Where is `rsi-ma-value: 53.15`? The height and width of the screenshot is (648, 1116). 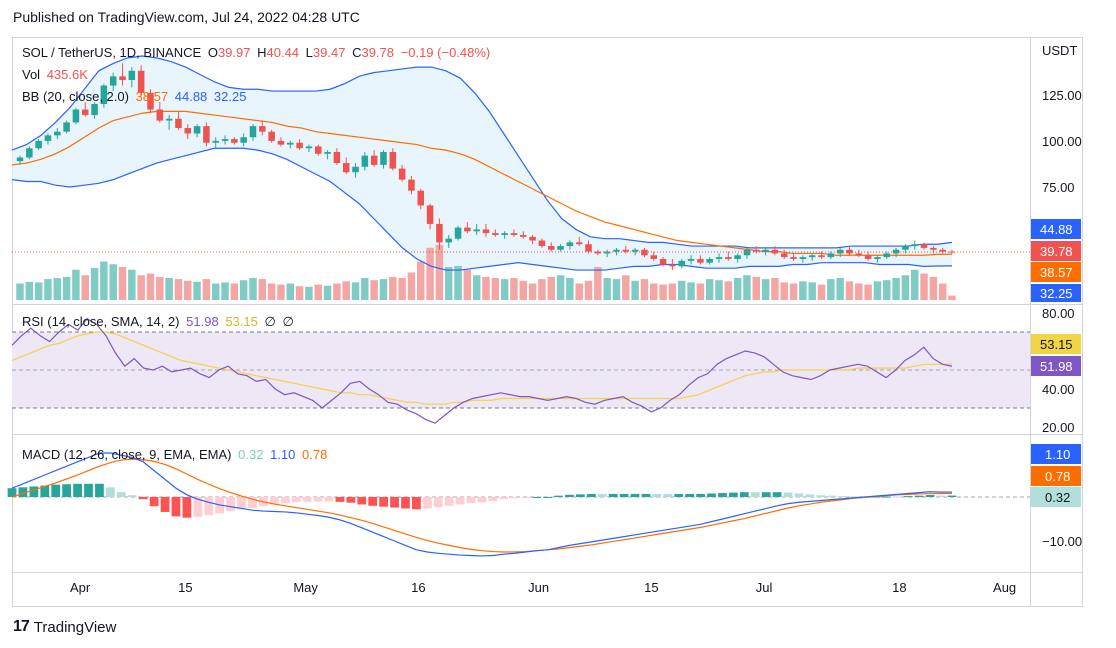 rsi-ma-value: 53.15 is located at coordinates (241, 321).